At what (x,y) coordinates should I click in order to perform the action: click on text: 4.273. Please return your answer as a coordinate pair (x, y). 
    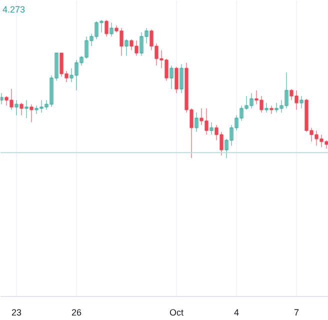
    Looking at the image, I should click on (14, 9).